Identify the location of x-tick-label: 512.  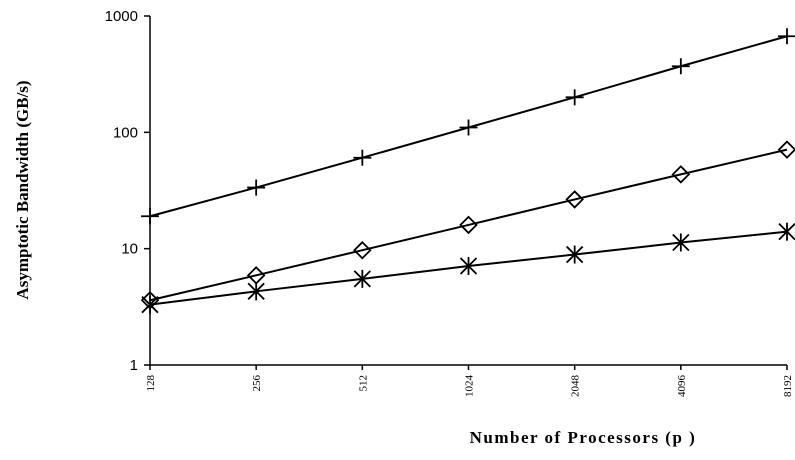
(363, 383).